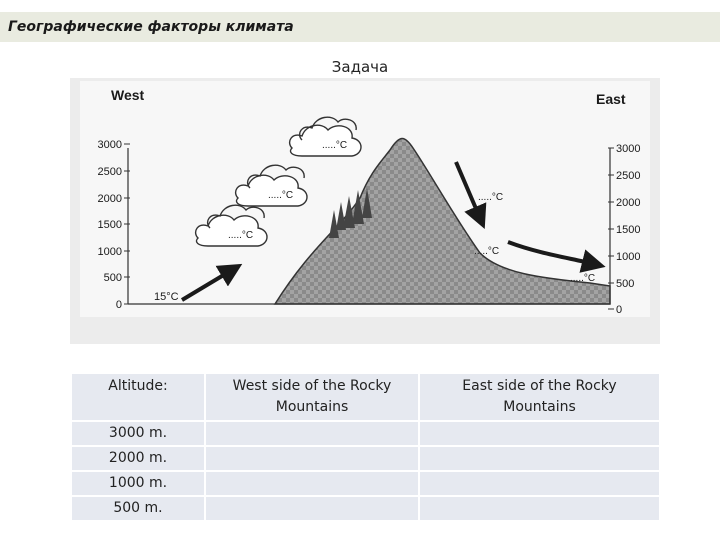  Describe the element at coordinates (110, 225) in the screenshot. I see `left-tick: 1500` at that location.